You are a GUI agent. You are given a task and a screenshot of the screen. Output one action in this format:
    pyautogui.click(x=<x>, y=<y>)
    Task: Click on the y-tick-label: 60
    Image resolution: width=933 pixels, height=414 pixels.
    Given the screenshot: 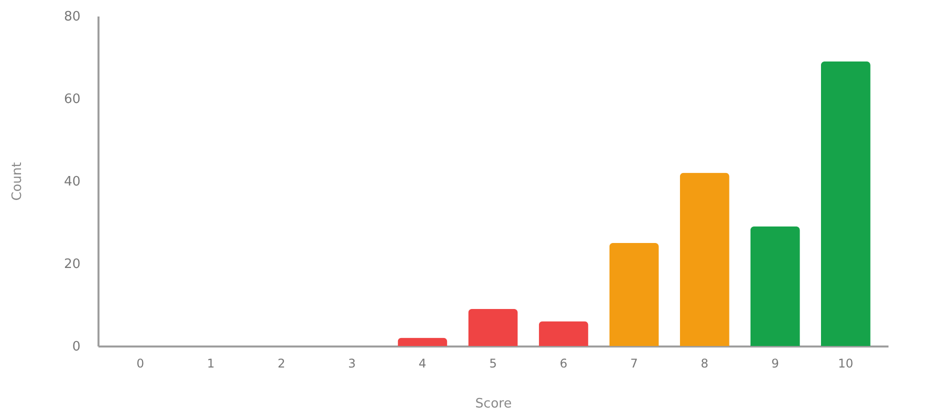 What is the action you would take?
    pyautogui.click(x=72, y=99)
    